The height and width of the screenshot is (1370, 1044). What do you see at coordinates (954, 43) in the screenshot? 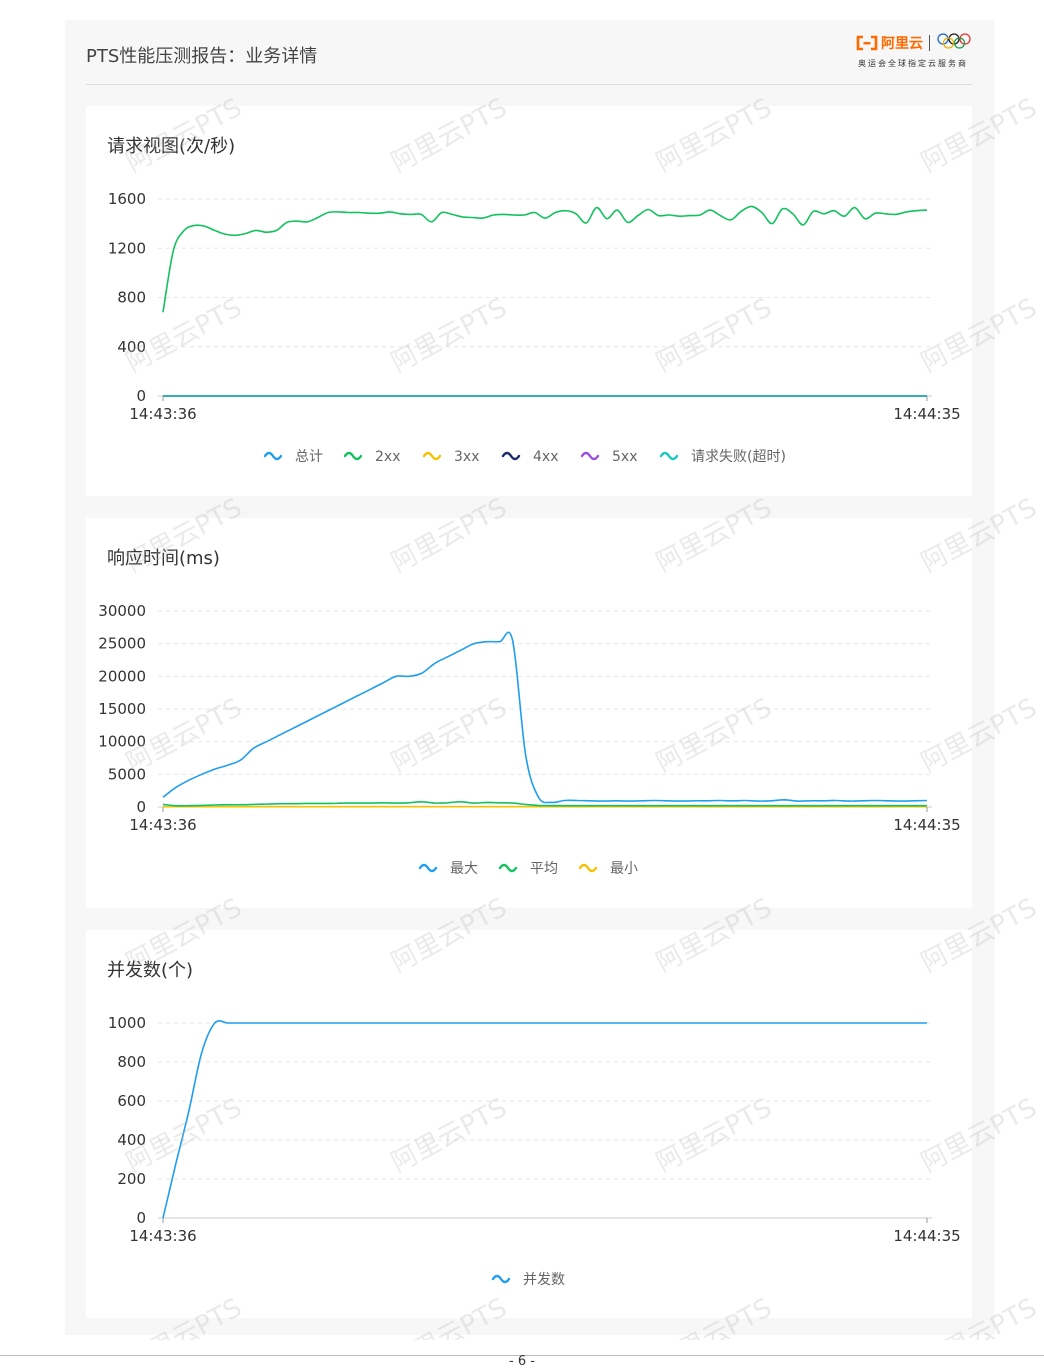
I see `olympic-rings-icon` at bounding box center [954, 43].